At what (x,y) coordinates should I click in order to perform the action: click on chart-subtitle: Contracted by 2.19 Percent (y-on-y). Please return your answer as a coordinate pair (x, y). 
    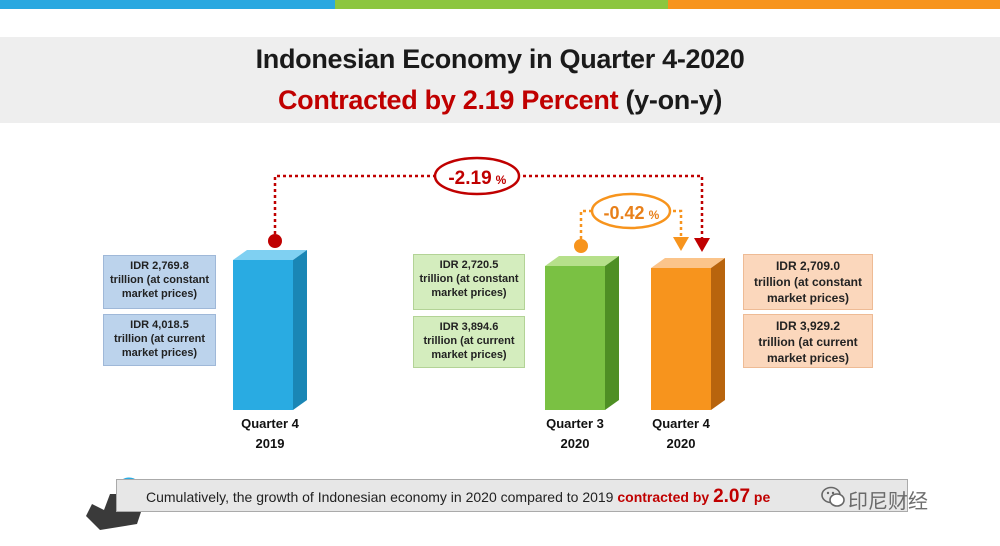
    Looking at the image, I should click on (500, 100).